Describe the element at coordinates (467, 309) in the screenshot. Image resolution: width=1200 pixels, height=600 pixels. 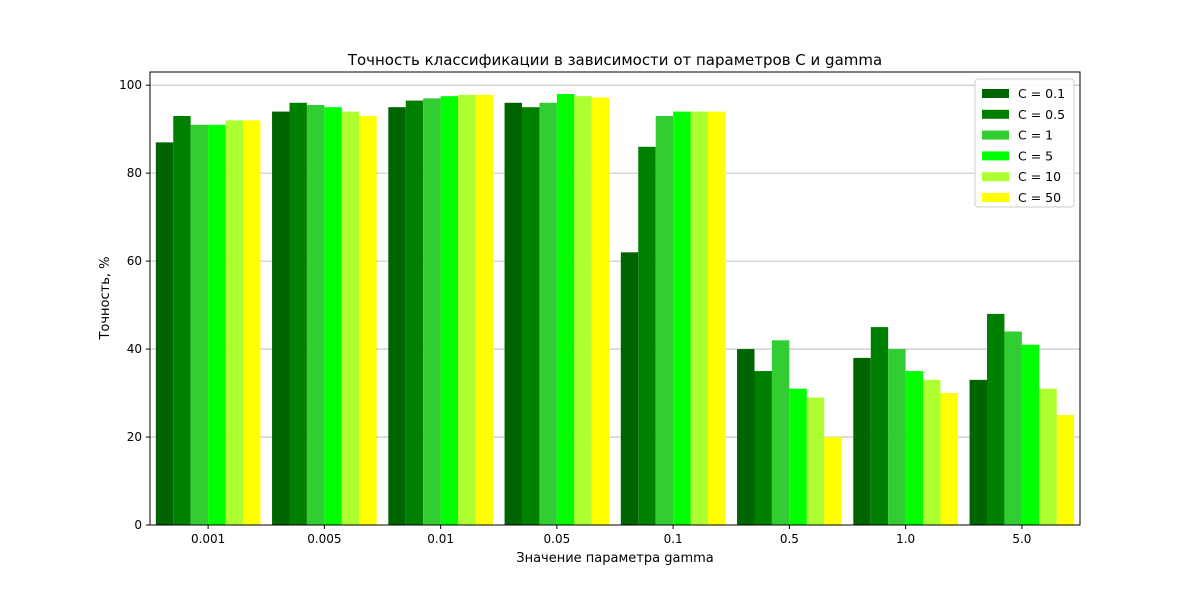
I see `bar-0.01-series-4` at that location.